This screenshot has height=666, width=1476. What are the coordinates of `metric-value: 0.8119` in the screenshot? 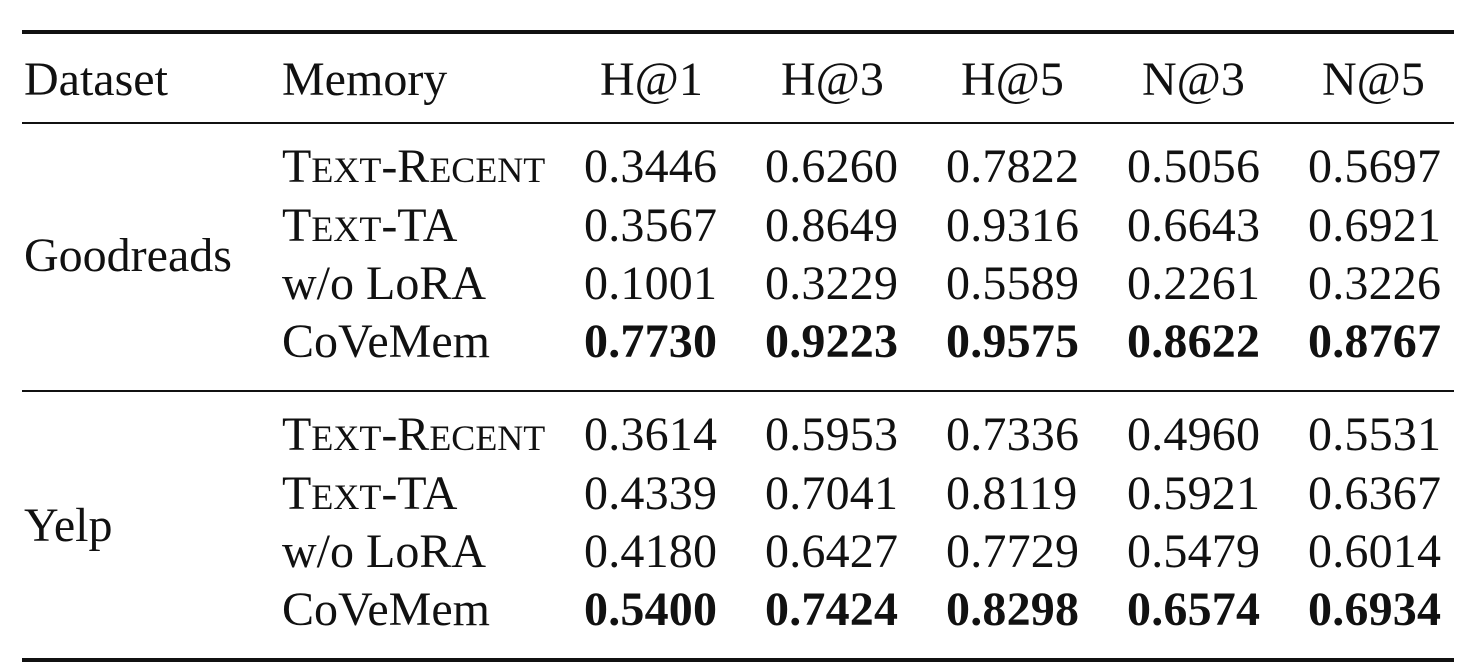 It's located at (1012, 493).